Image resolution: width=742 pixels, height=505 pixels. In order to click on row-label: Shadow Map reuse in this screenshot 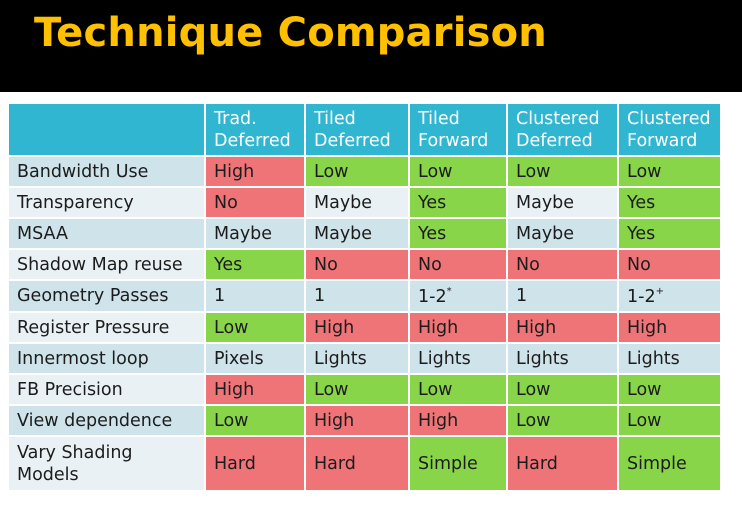, I will do `click(107, 265)`.